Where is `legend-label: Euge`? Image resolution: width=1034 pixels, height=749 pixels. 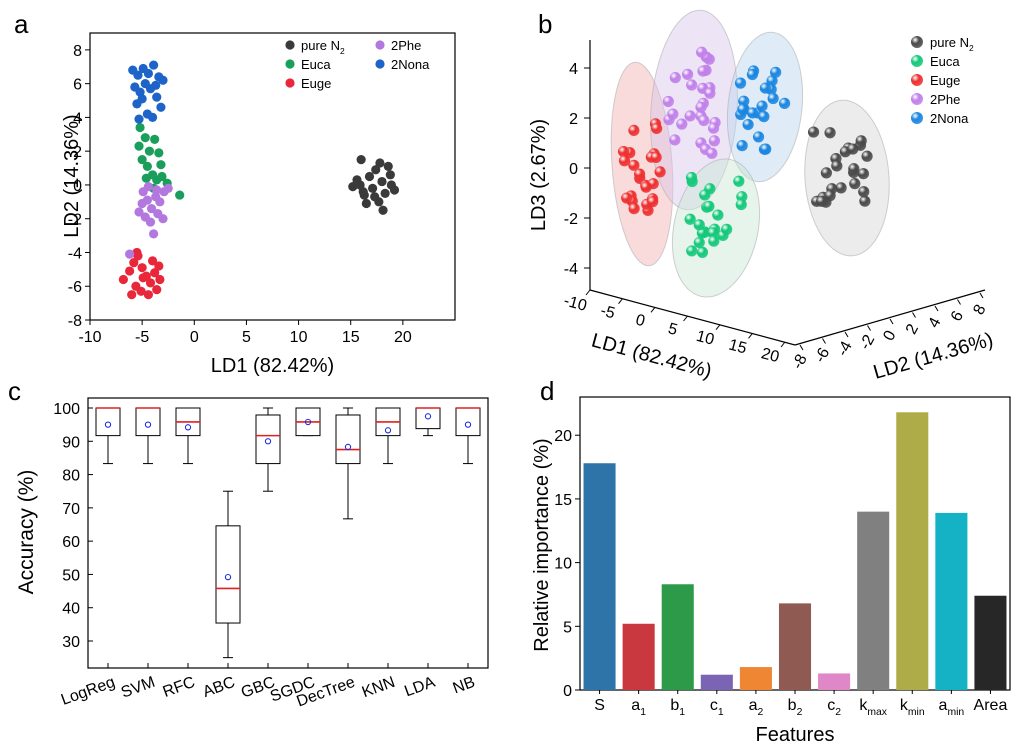
legend-label: Euge is located at coordinates (945, 80).